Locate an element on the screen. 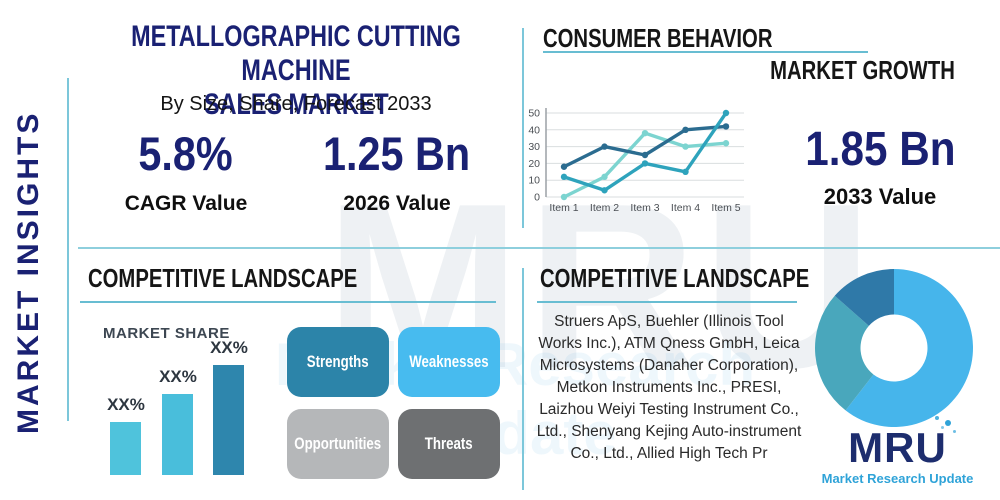  page-subtitle: By Size, Share, Forecast 2033 is located at coordinates (296, 104).